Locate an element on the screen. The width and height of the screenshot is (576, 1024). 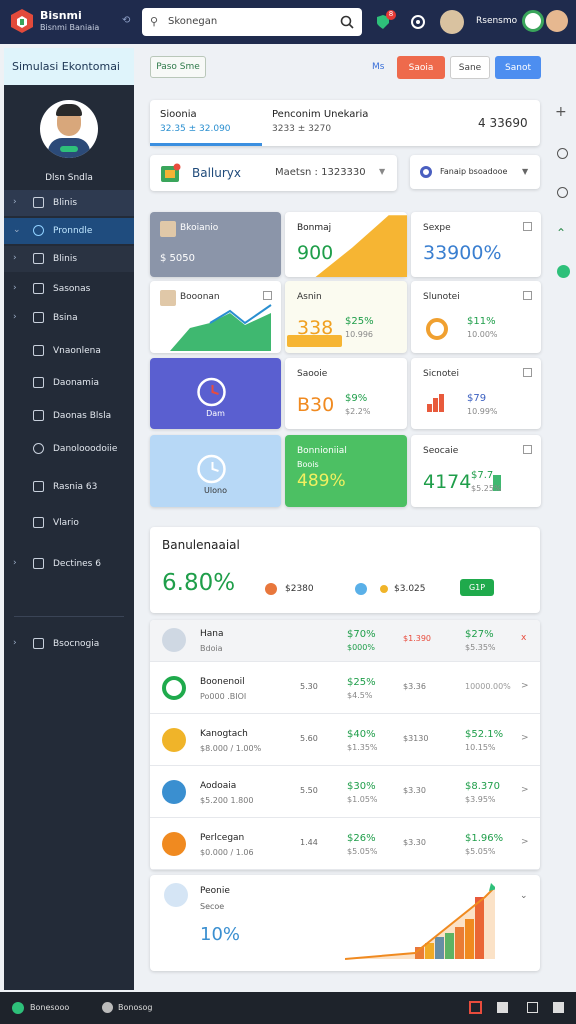
menu-item: Vlario is located at coordinates (69, 523).